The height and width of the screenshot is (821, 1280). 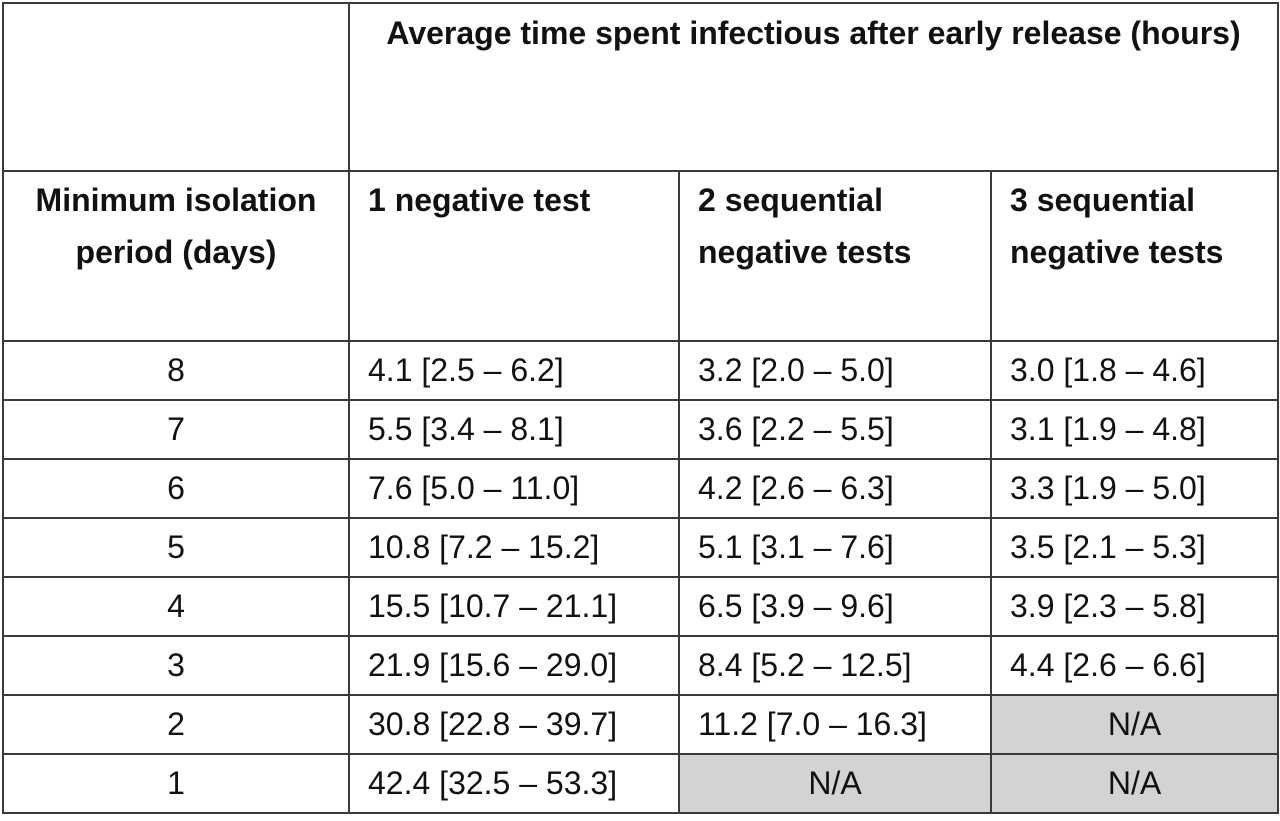 What do you see at coordinates (176, 370) in the screenshot?
I see `isolation-days-cell: 8` at bounding box center [176, 370].